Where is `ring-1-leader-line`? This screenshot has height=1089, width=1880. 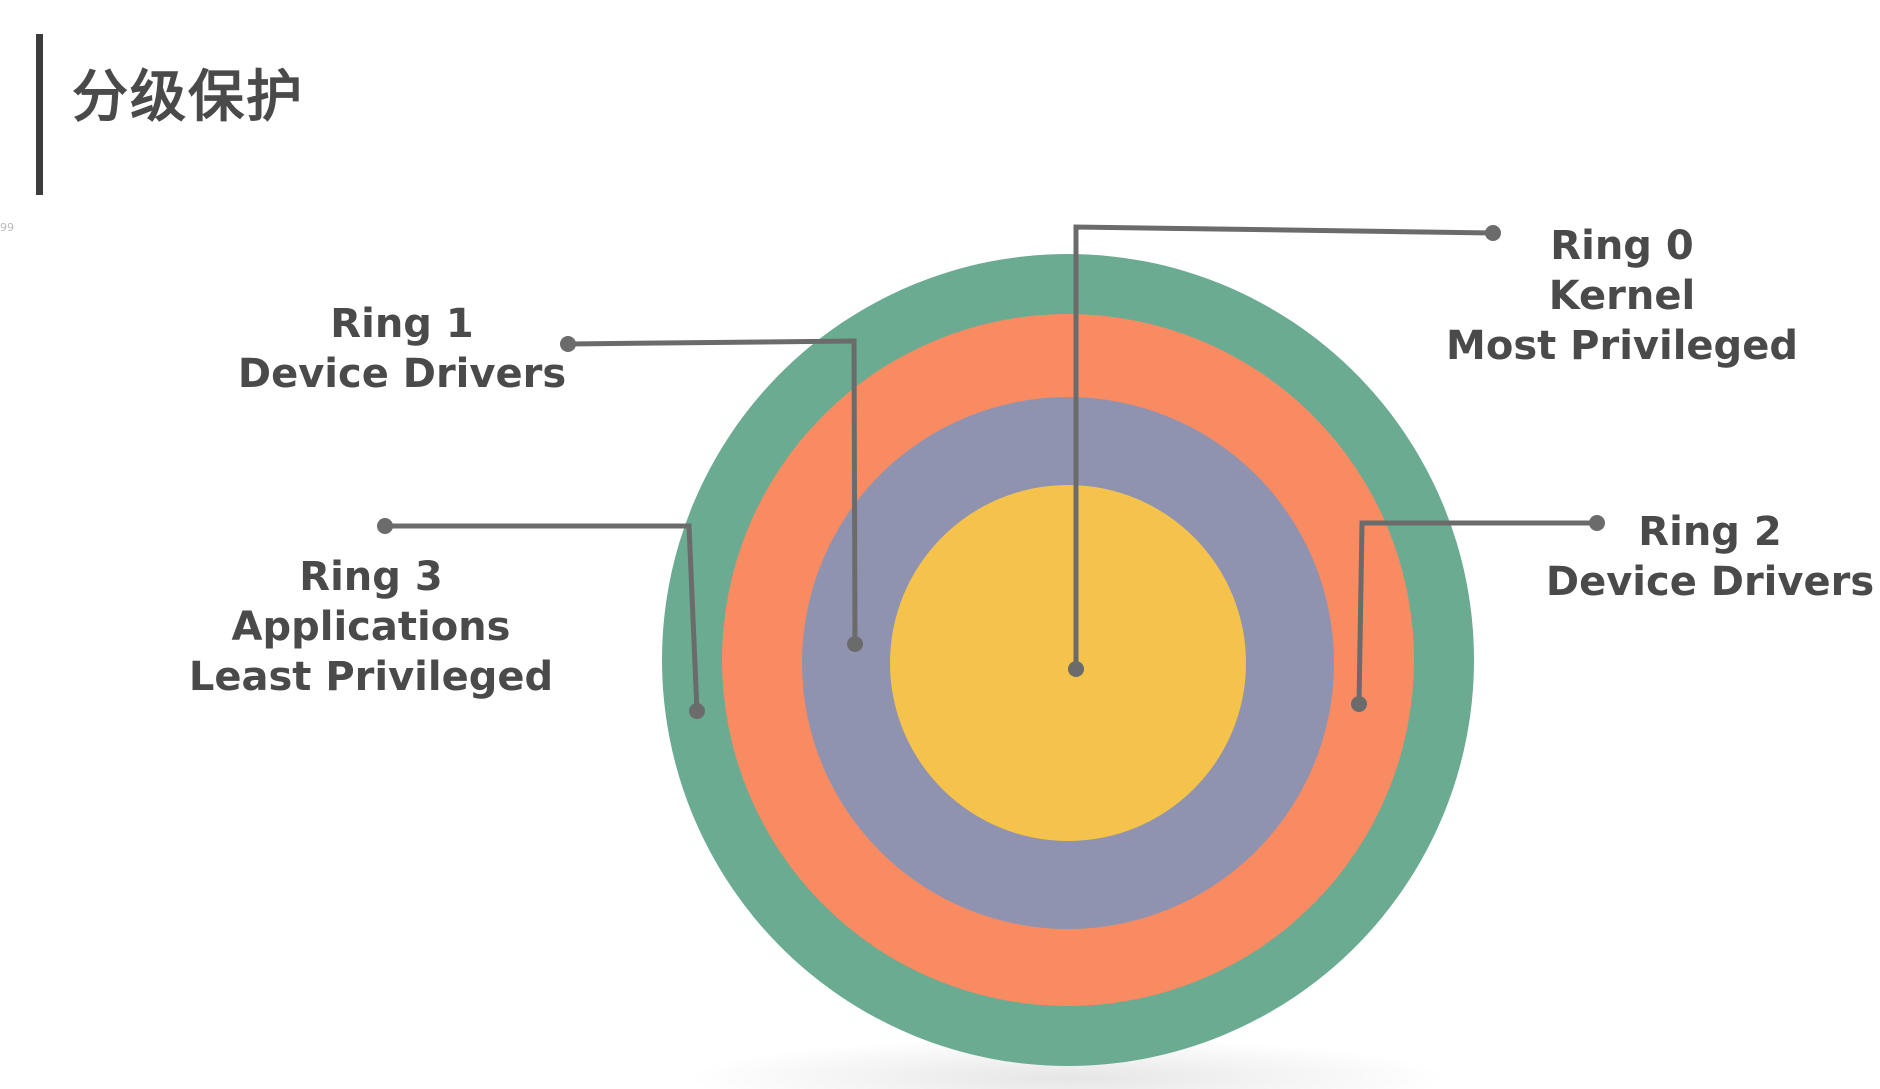
ring-1-leader-line is located at coordinates (712, 491).